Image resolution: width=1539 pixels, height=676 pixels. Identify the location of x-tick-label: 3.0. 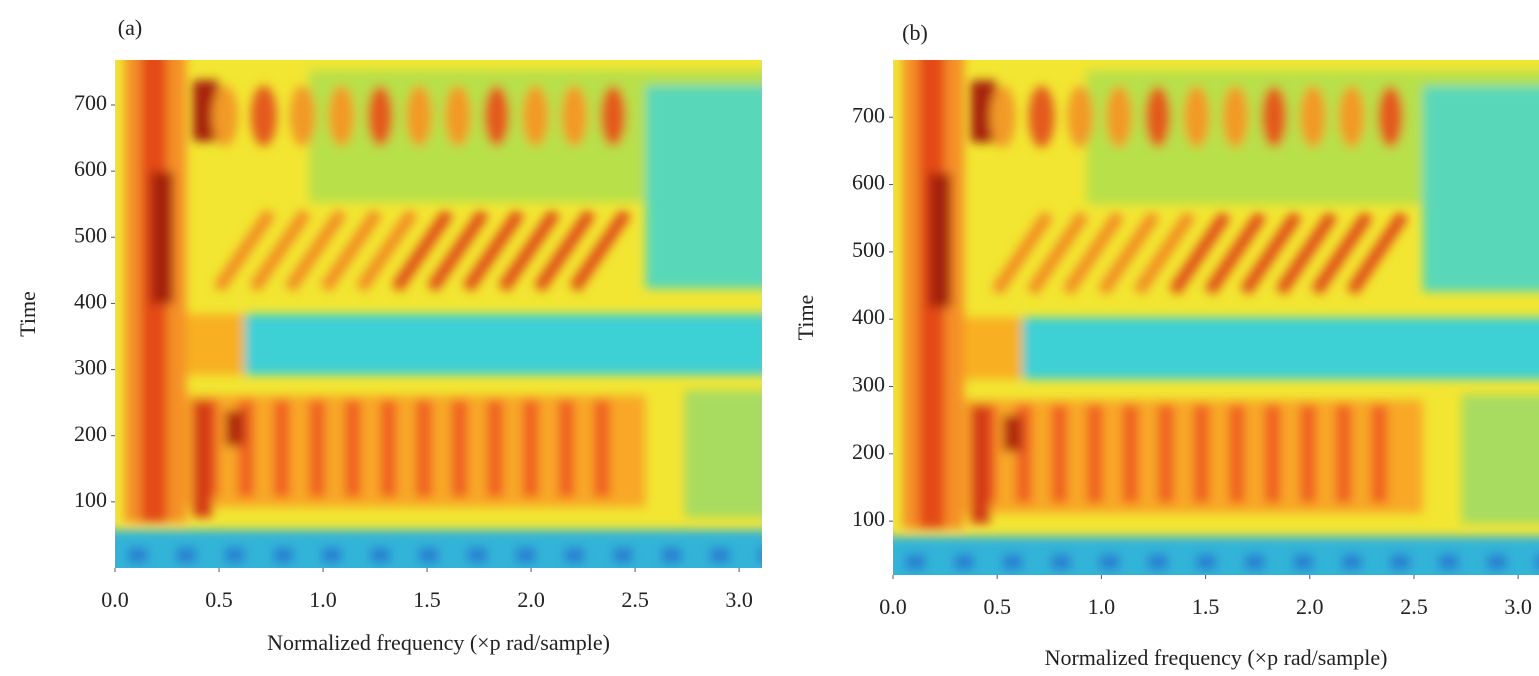
(1518, 606).